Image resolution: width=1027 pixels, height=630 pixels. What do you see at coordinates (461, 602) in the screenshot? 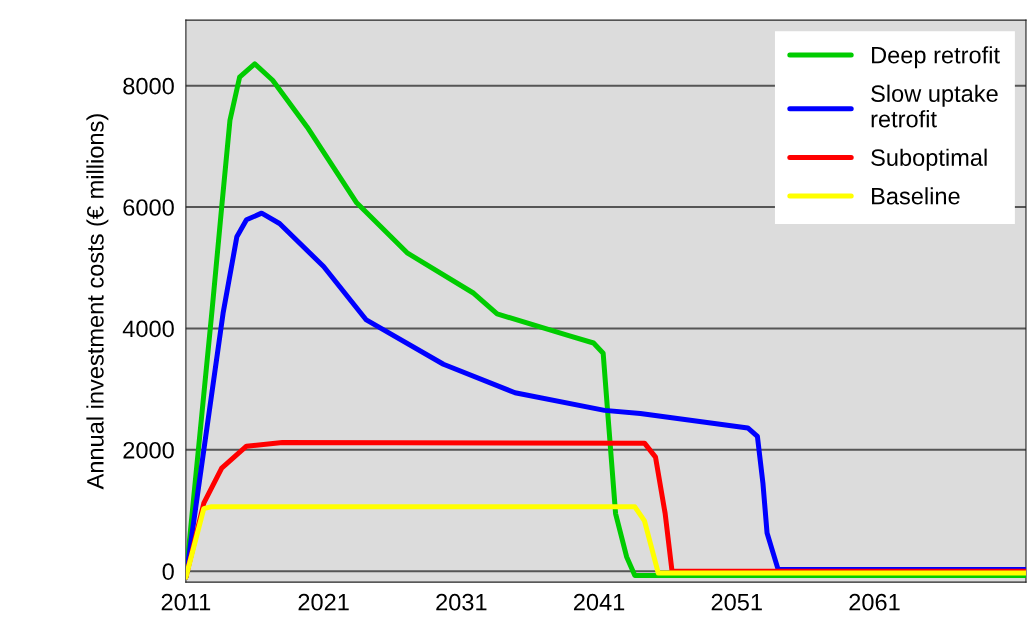
I see `x-tick-label: 2031` at bounding box center [461, 602].